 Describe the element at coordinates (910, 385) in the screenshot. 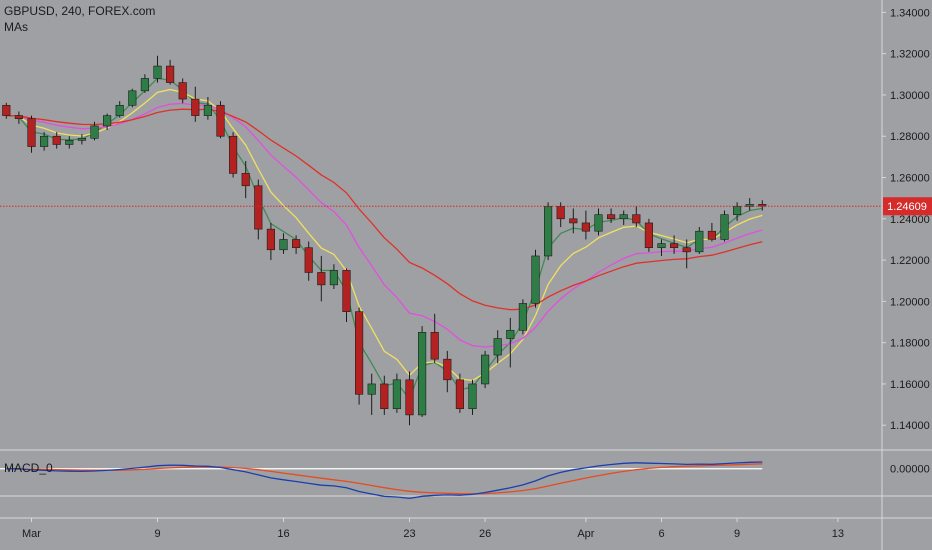

I see `price-tick-label: 1.16000` at that location.